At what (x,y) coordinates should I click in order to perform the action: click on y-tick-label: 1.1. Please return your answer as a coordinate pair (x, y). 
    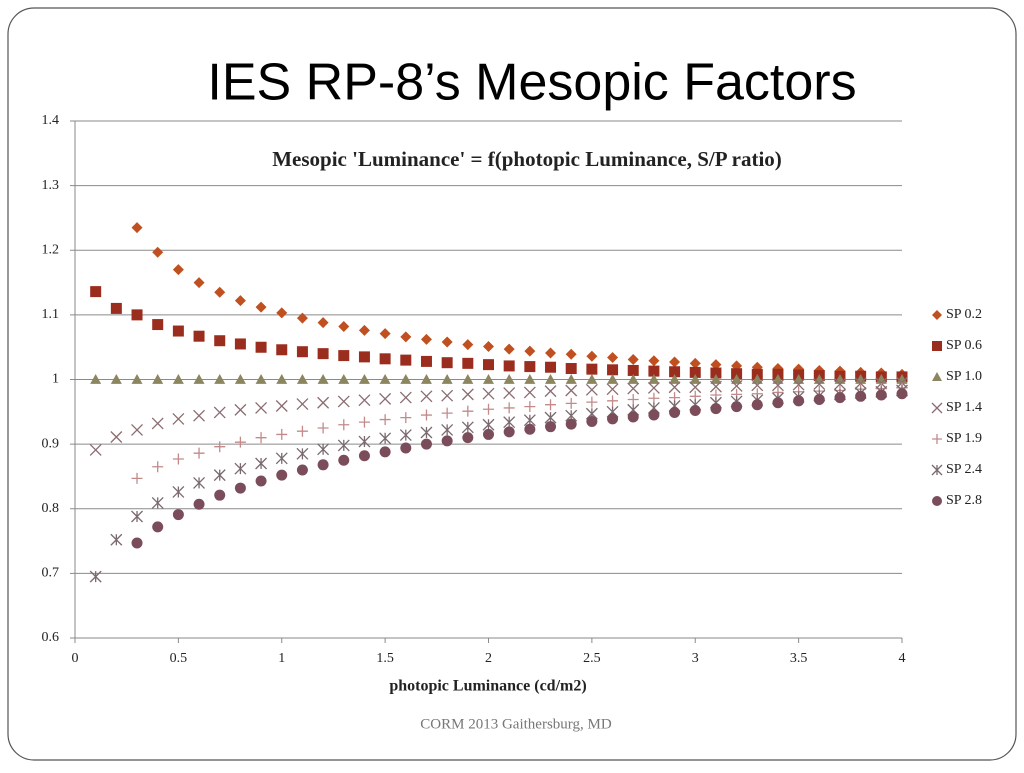
    Looking at the image, I should click on (51, 314).